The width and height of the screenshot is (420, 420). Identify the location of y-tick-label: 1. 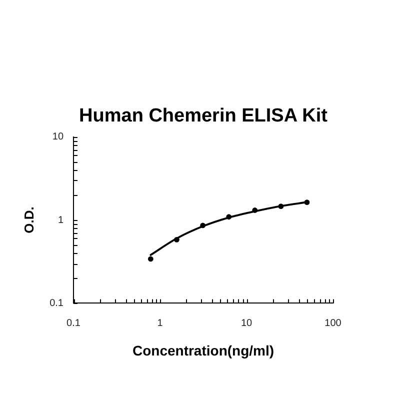
(61, 220).